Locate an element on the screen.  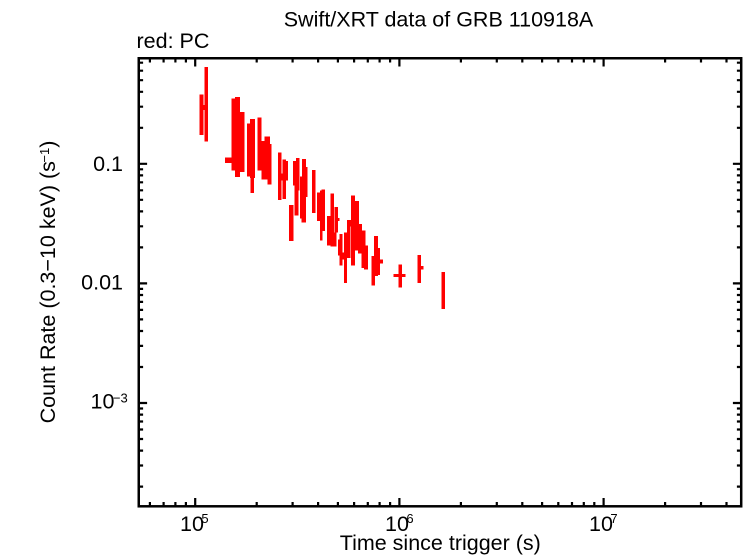
svg-text: Time since trigger (s) is located at coordinates (440, 543).